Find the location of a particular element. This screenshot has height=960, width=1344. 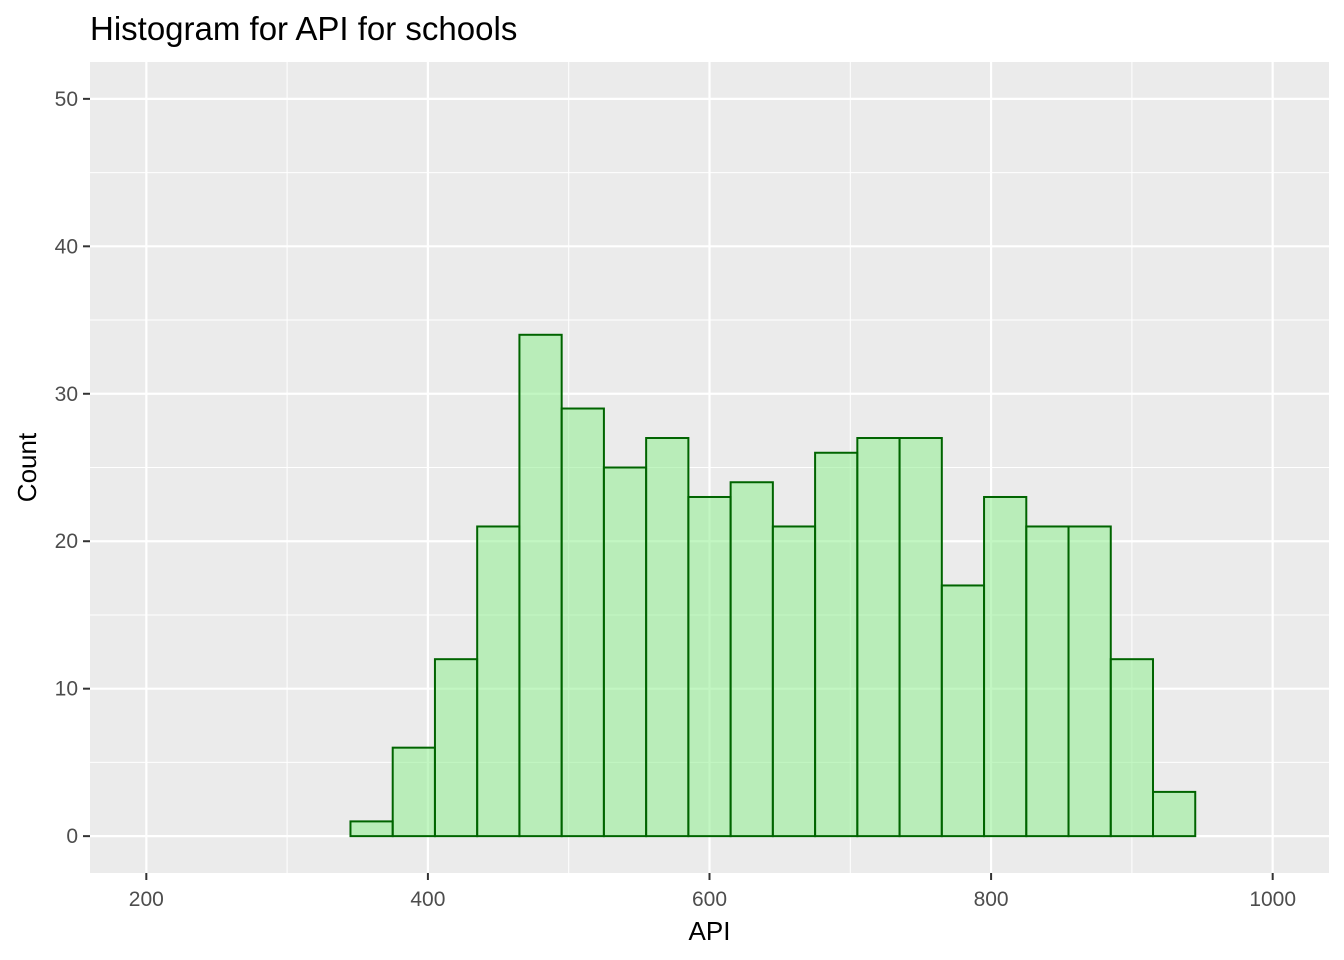

y-tick-label: 10 is located at coordinates (66, 689).